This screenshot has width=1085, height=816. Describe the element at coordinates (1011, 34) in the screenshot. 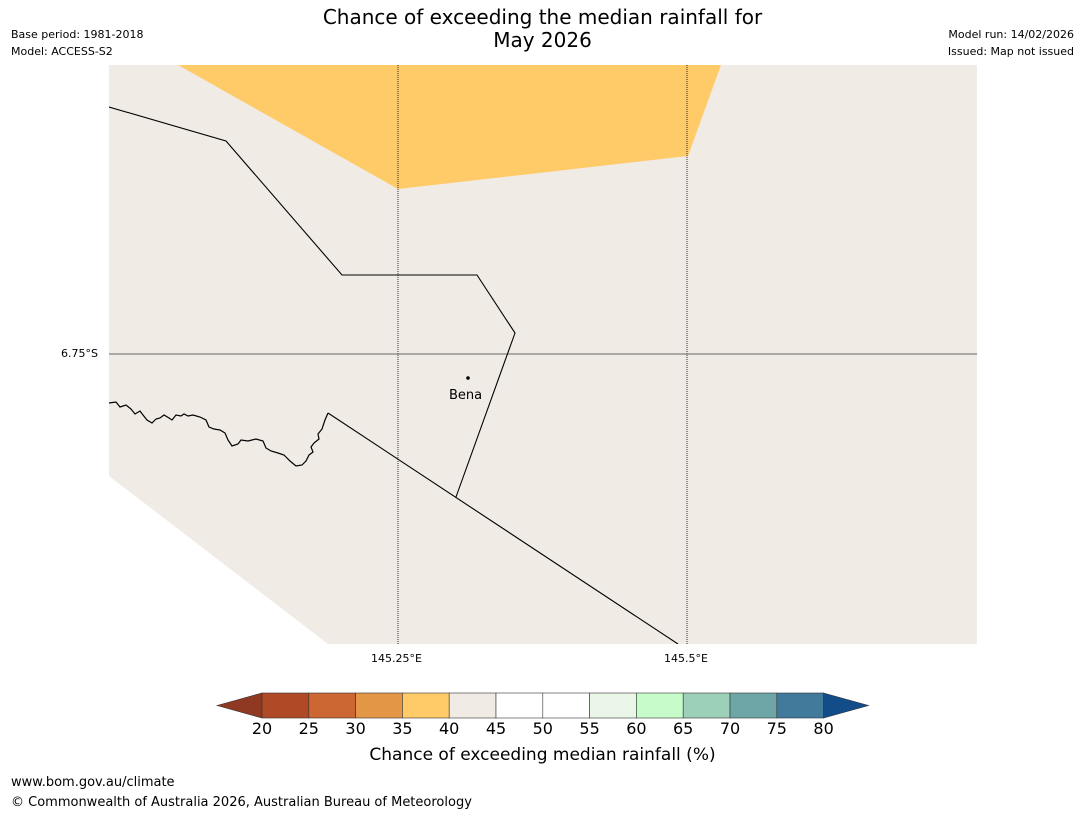

I see `model-run: Model run: 14/02/2026` at that location.